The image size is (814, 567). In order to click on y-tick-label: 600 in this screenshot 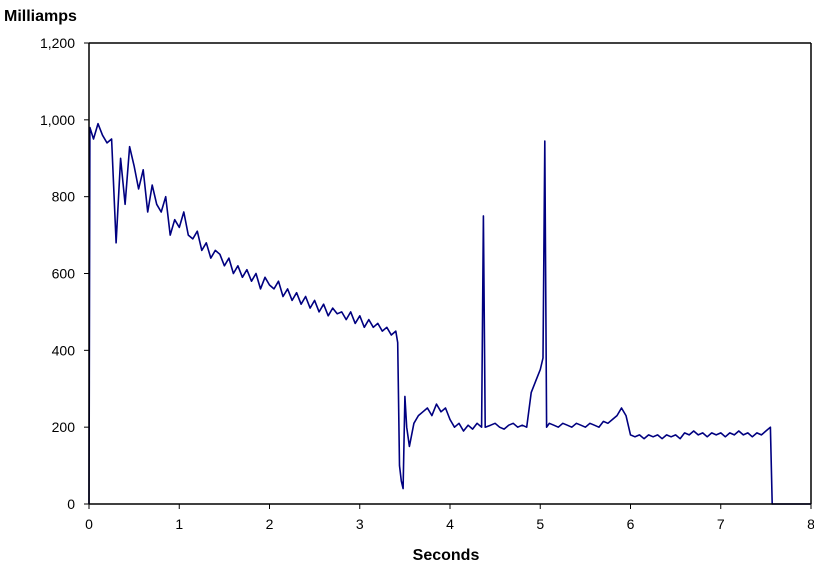, I will do `click(64, 274)`.